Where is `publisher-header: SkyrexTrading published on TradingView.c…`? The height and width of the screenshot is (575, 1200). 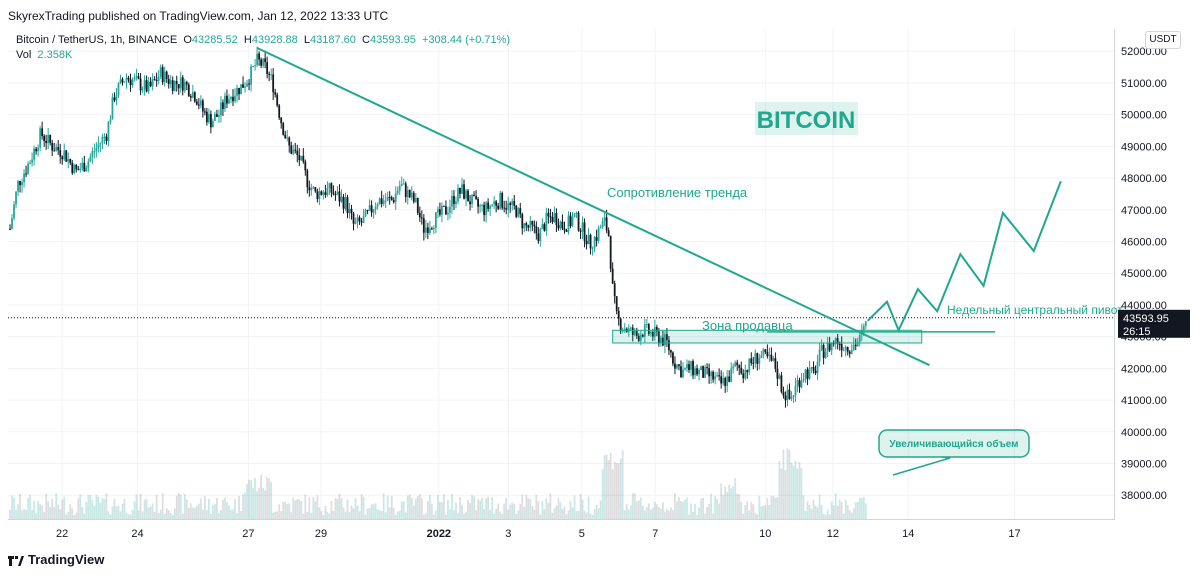
publisher-header: SkyrexTrading published on TradingView.c… is located at coordinates (198, 16).